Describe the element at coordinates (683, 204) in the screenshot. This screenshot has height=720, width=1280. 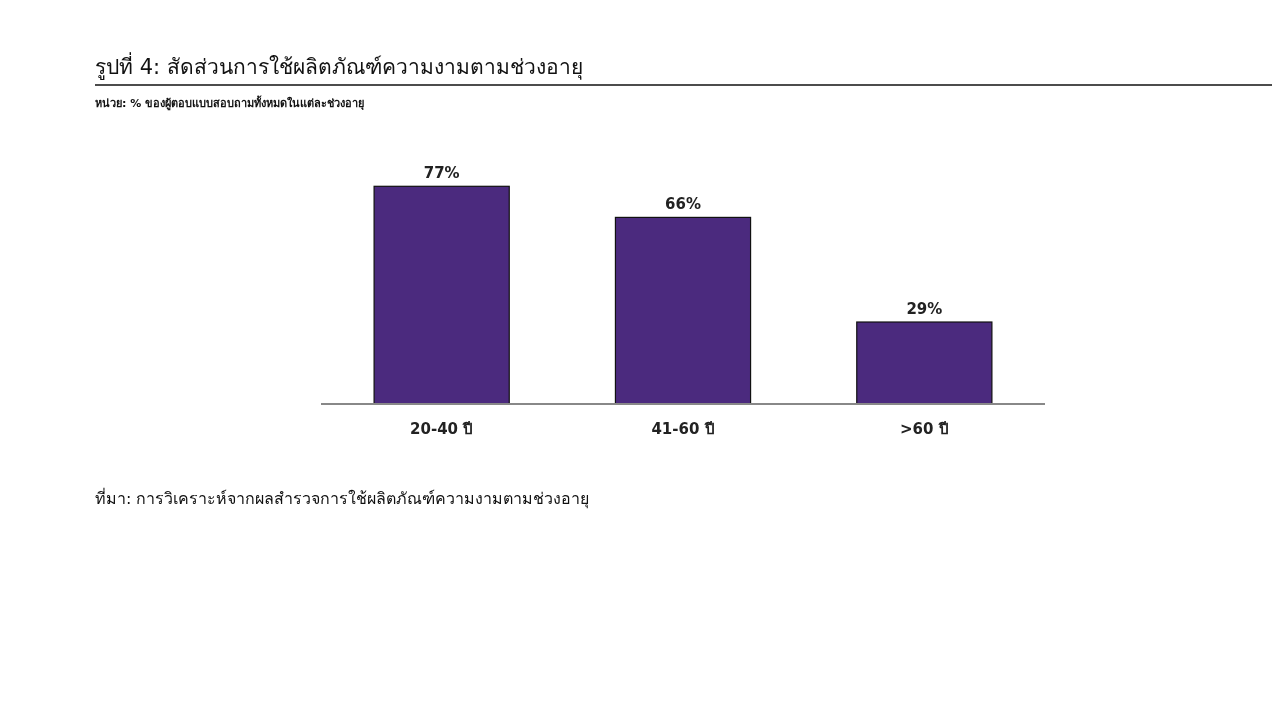
I see `data-label: 66%` at that location.